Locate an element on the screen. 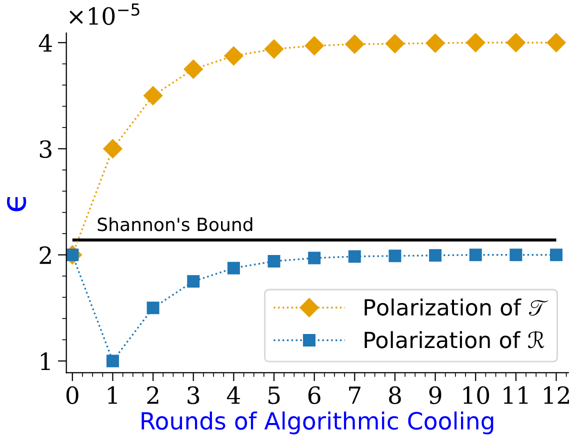  y-axis-title: ϵ is located at coordinates (16, 204).